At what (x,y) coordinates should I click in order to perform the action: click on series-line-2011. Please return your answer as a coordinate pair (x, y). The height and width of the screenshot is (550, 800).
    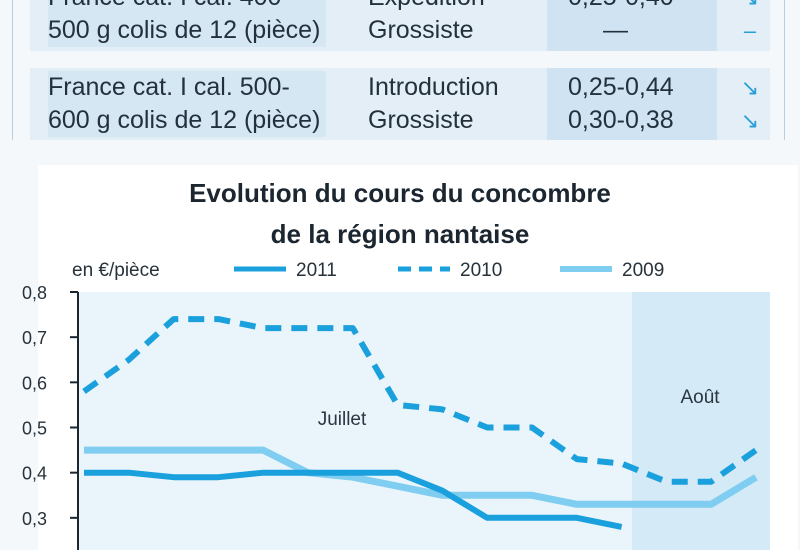
    Looking at the image, I should click on (353, 499).